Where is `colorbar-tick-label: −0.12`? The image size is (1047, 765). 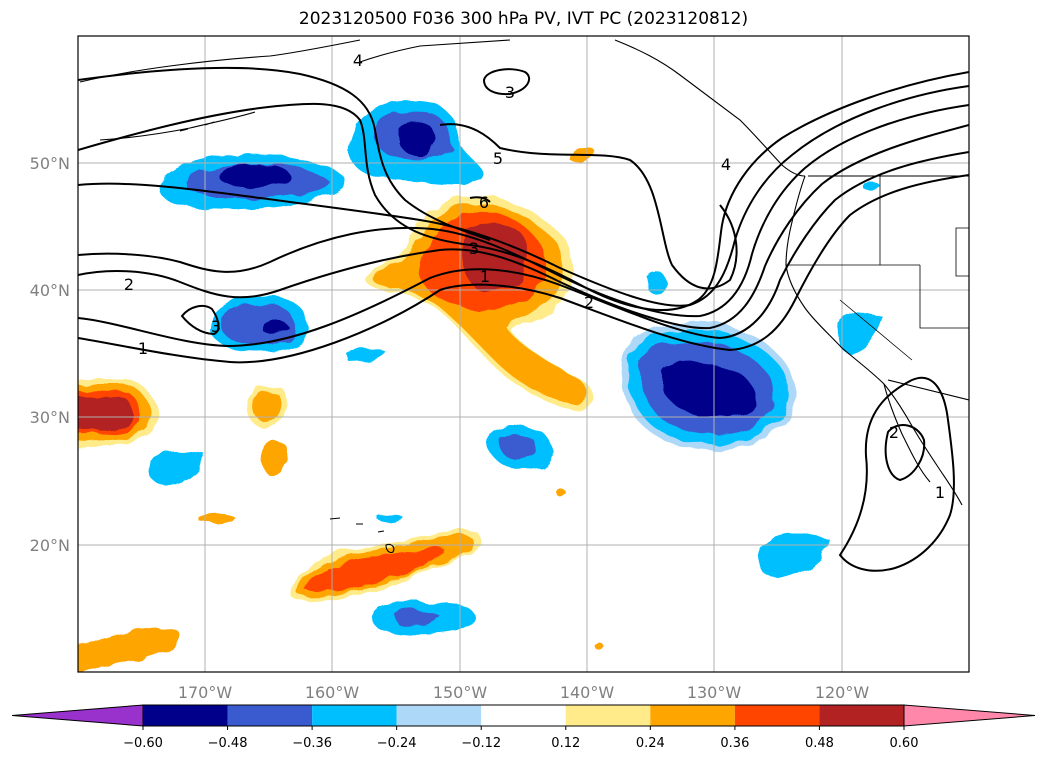 colorbar-tick-label: −0.12 is located at coordinates (481, 743).